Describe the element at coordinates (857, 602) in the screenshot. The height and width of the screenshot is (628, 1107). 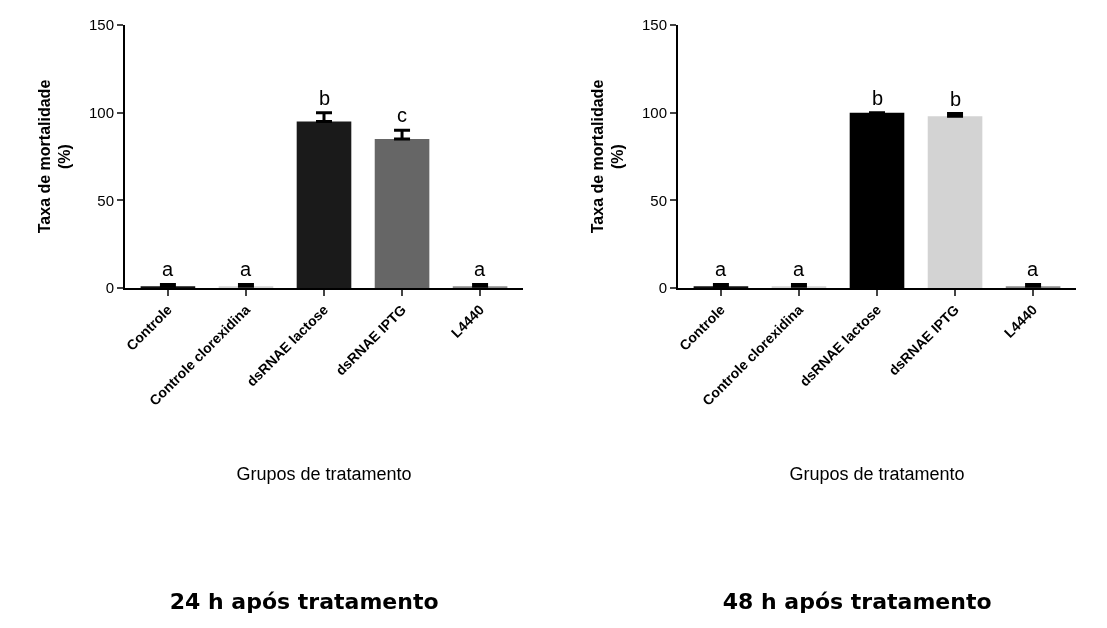
I see `text: 48 h após tratamento` at that location.